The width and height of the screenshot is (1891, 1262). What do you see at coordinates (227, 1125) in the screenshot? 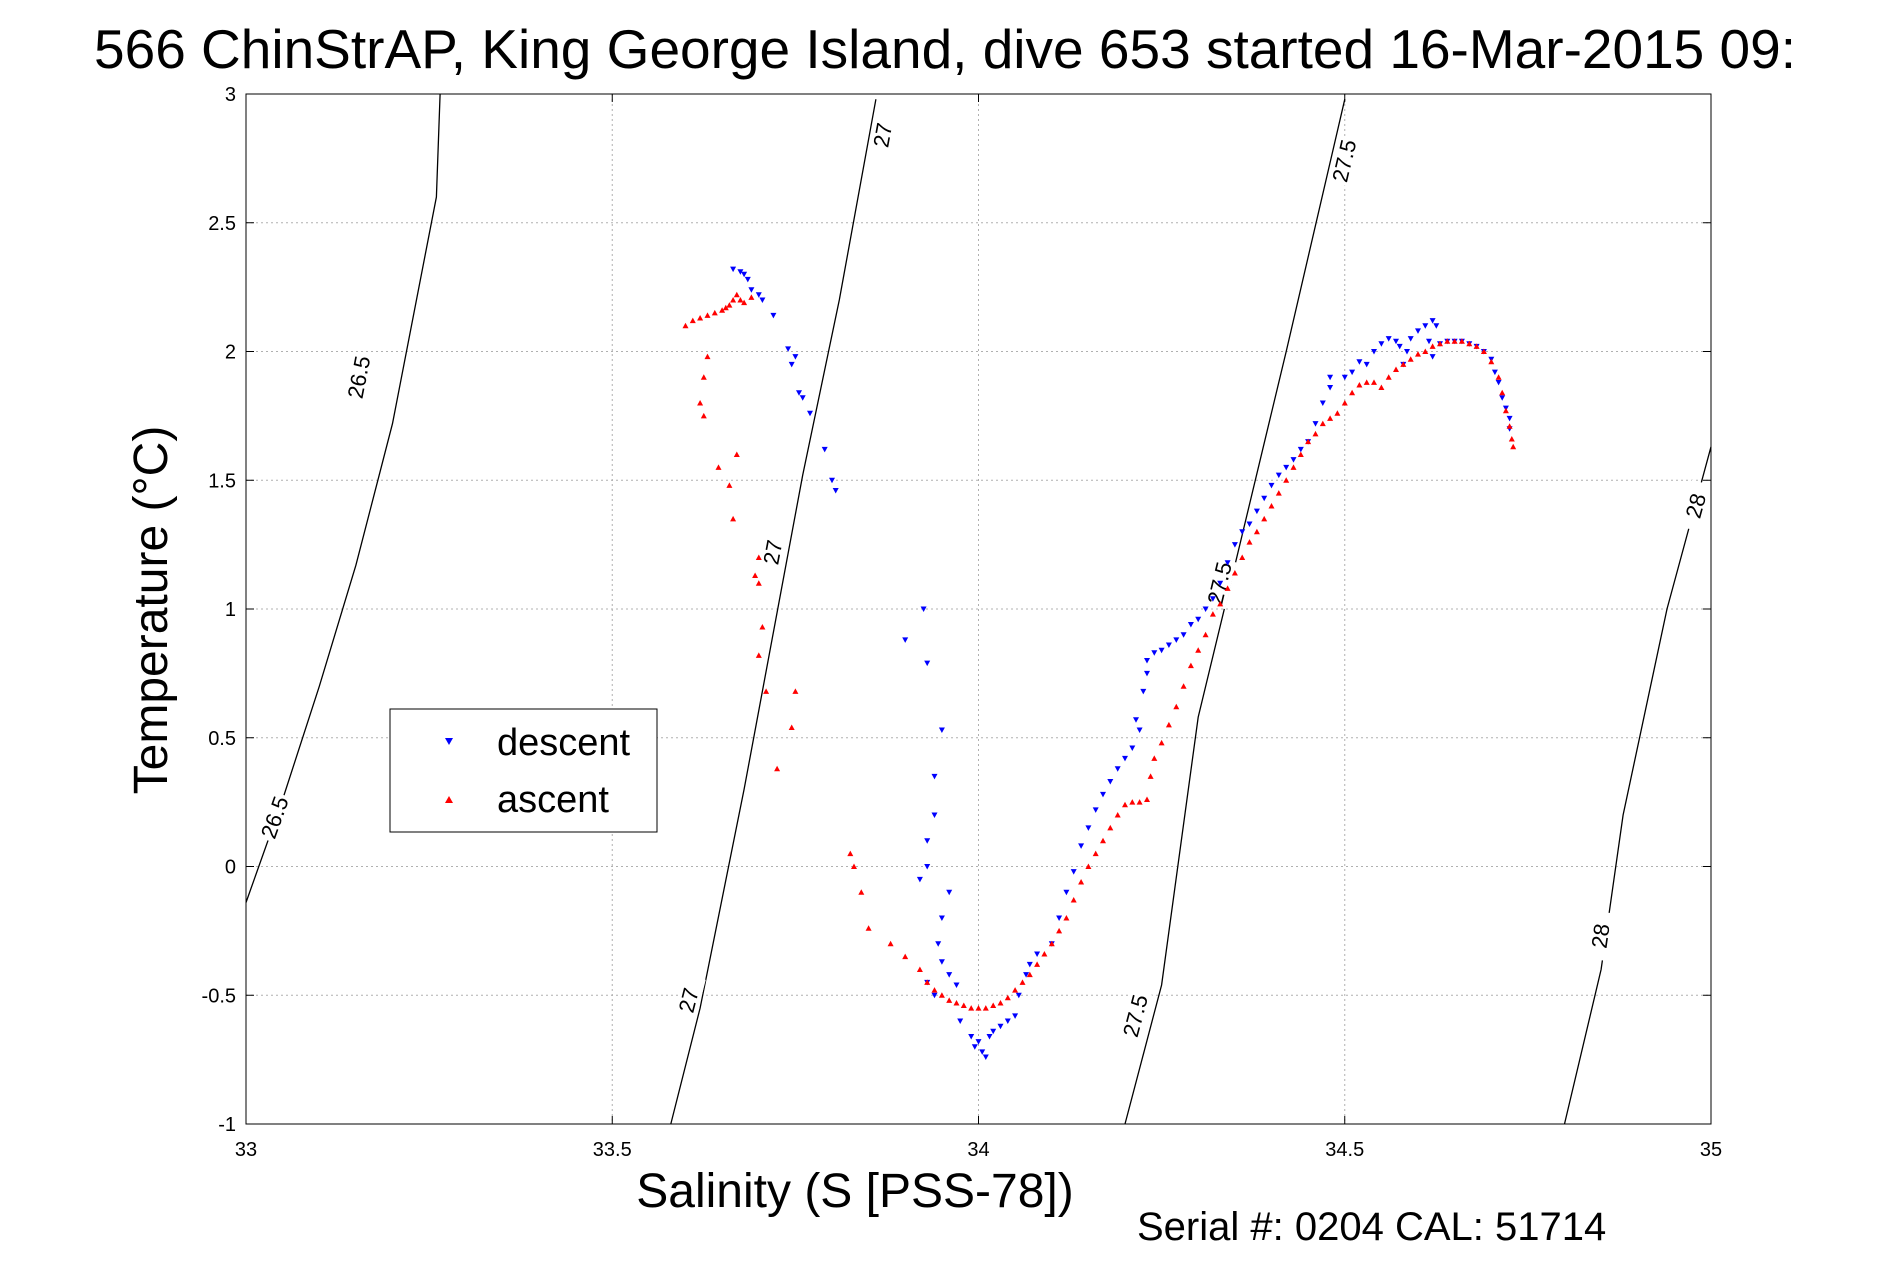
I see `y-tick-label: -1` at bounding box center [227, 1125].